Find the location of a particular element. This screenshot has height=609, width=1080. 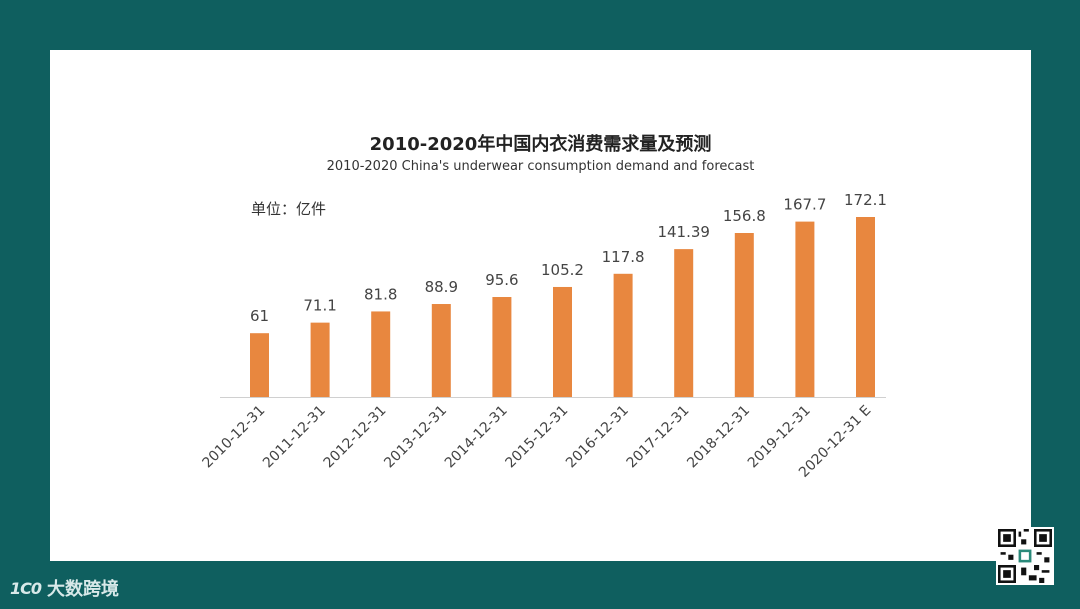

bar-value-label: 71.1 is located at coordinates (319, 306).